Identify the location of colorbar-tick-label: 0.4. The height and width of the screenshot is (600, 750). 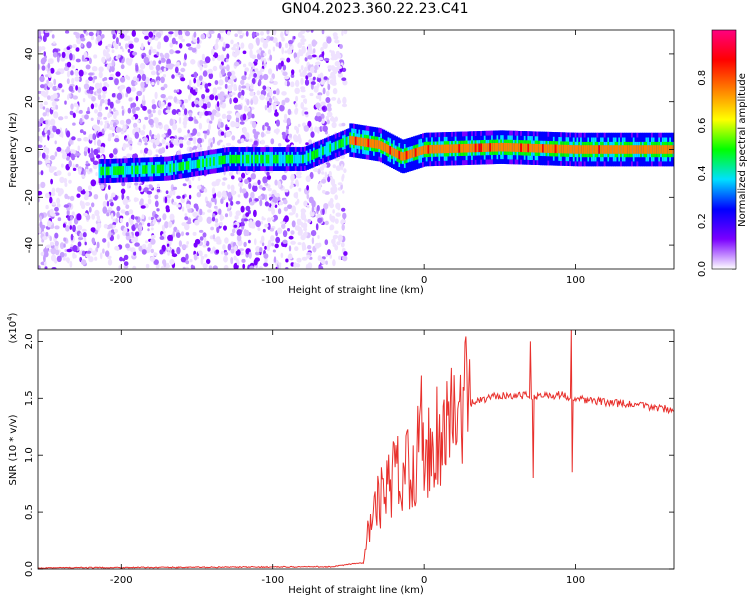
(702, 173).